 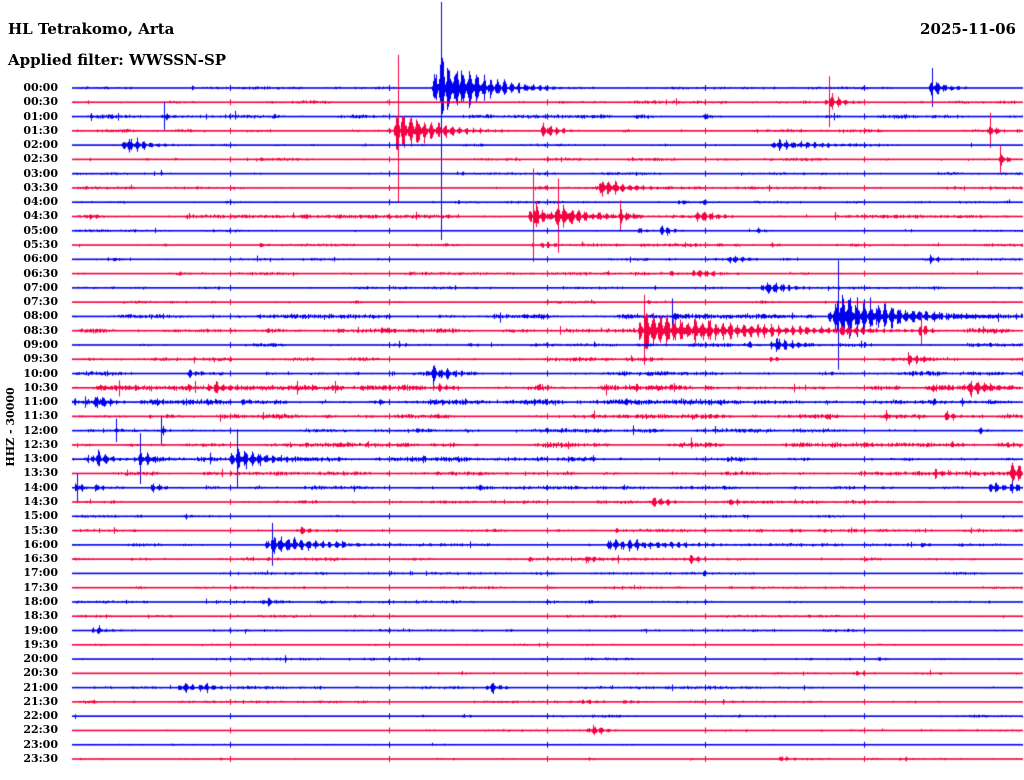 I want to click on time-label: 22:00, so click(x=40, y=716).